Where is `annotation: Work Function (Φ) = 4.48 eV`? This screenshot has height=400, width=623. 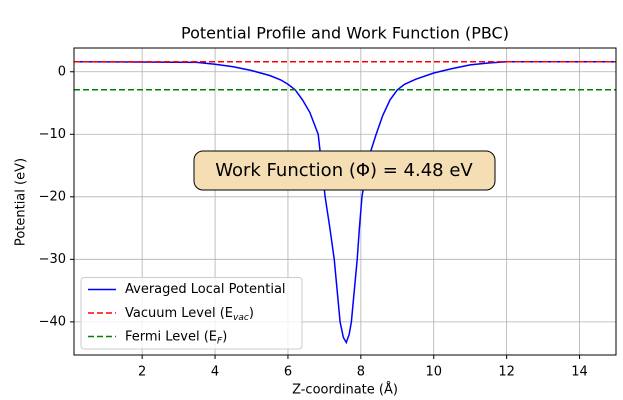
annotation: Work Function (Φ) = 4.48 eV is located at coordinates (344, 170).